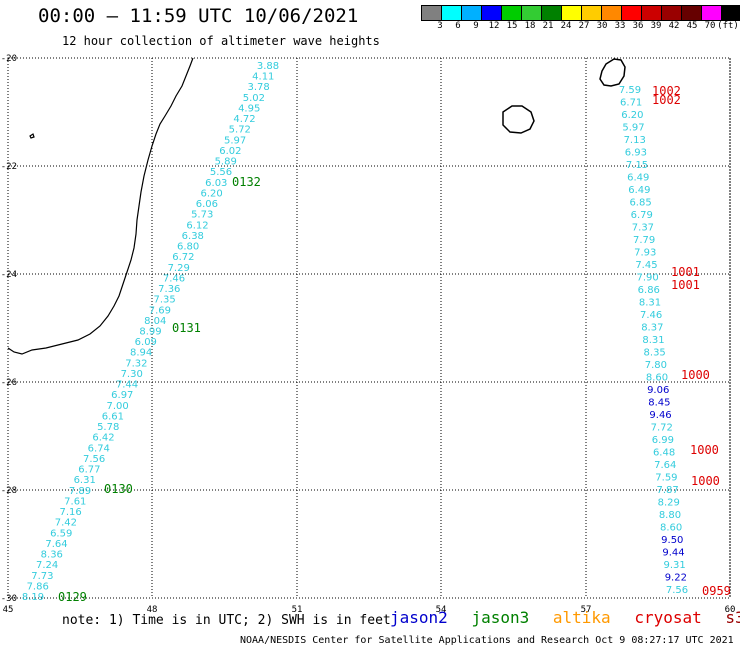  Describe the element at coordinates (197, 225) in the screenshot. I see `wave-height-value: 6.12` at that location.